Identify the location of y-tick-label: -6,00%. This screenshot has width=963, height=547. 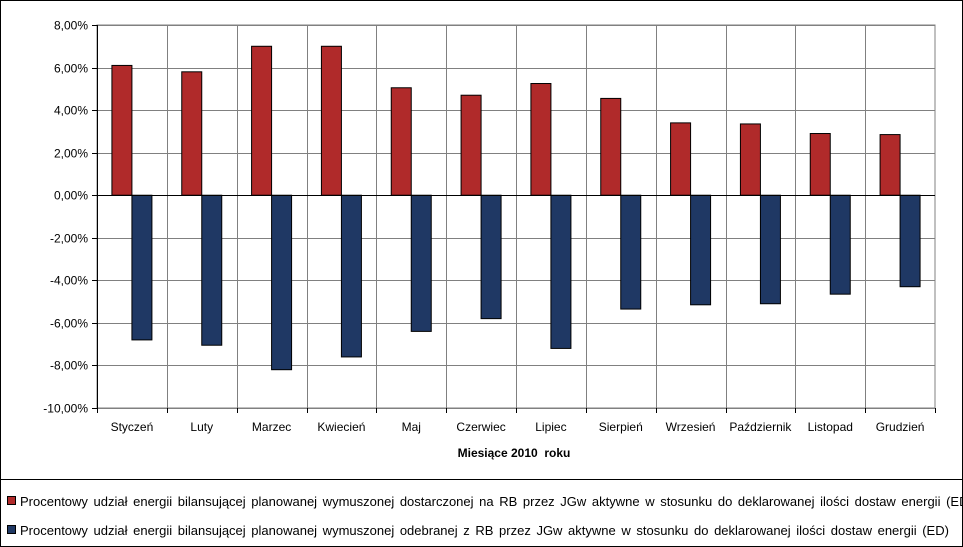
(69, 324).